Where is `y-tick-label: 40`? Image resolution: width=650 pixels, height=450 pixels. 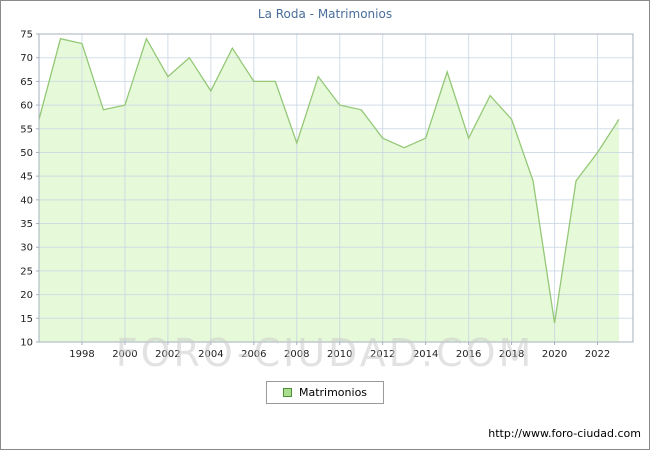 y-tick-label: 40 is located at coordinates (26, 200).